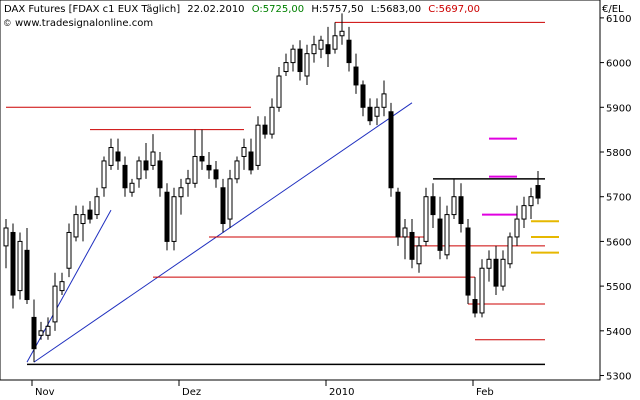  I want to click on y-tick-label: 5500, so click(618, 287).